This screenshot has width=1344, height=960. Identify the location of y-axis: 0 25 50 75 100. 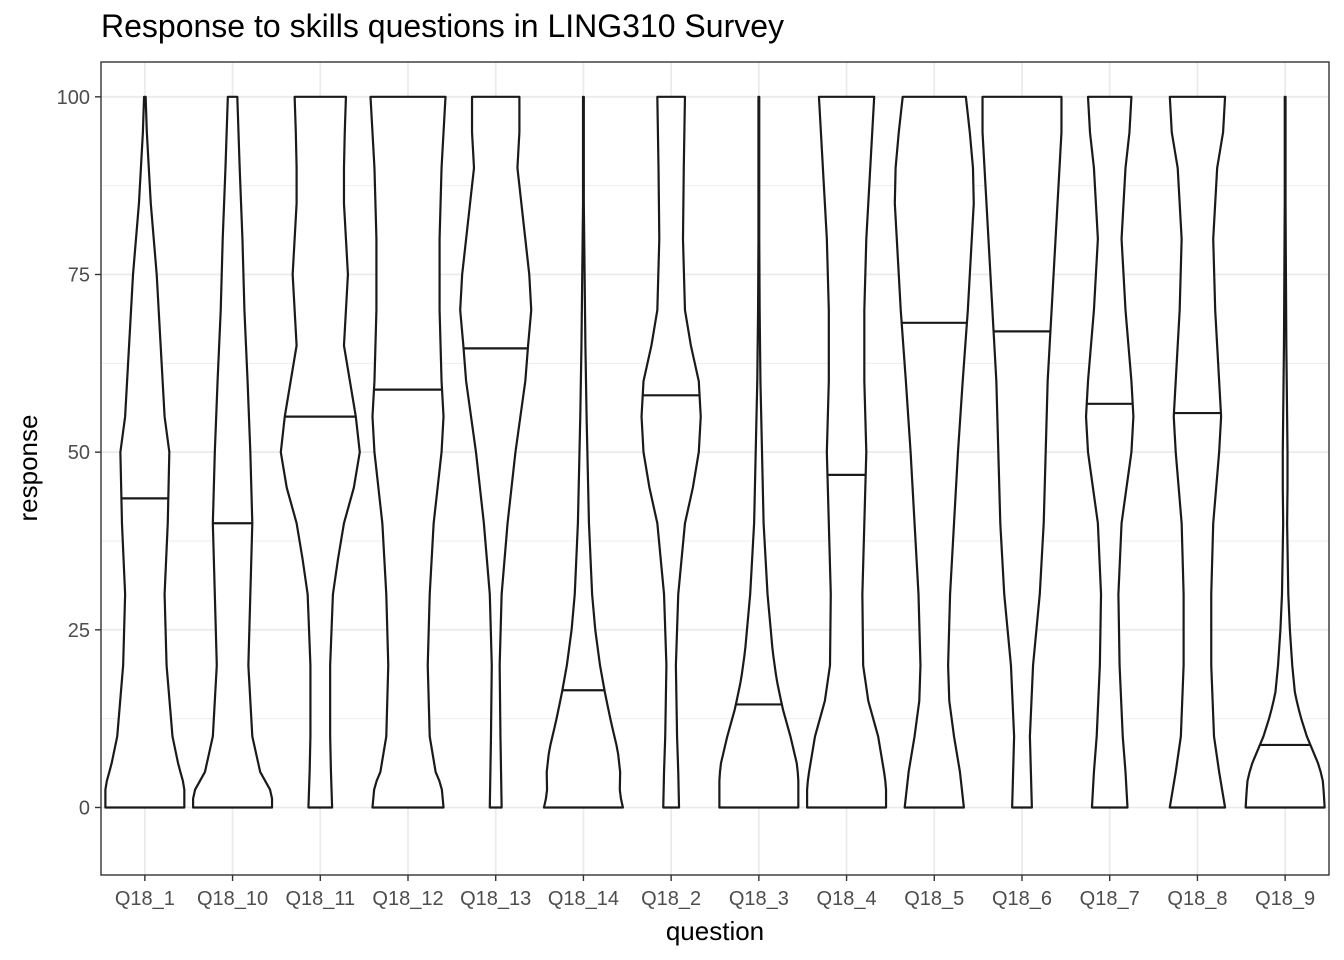
(79, 453).